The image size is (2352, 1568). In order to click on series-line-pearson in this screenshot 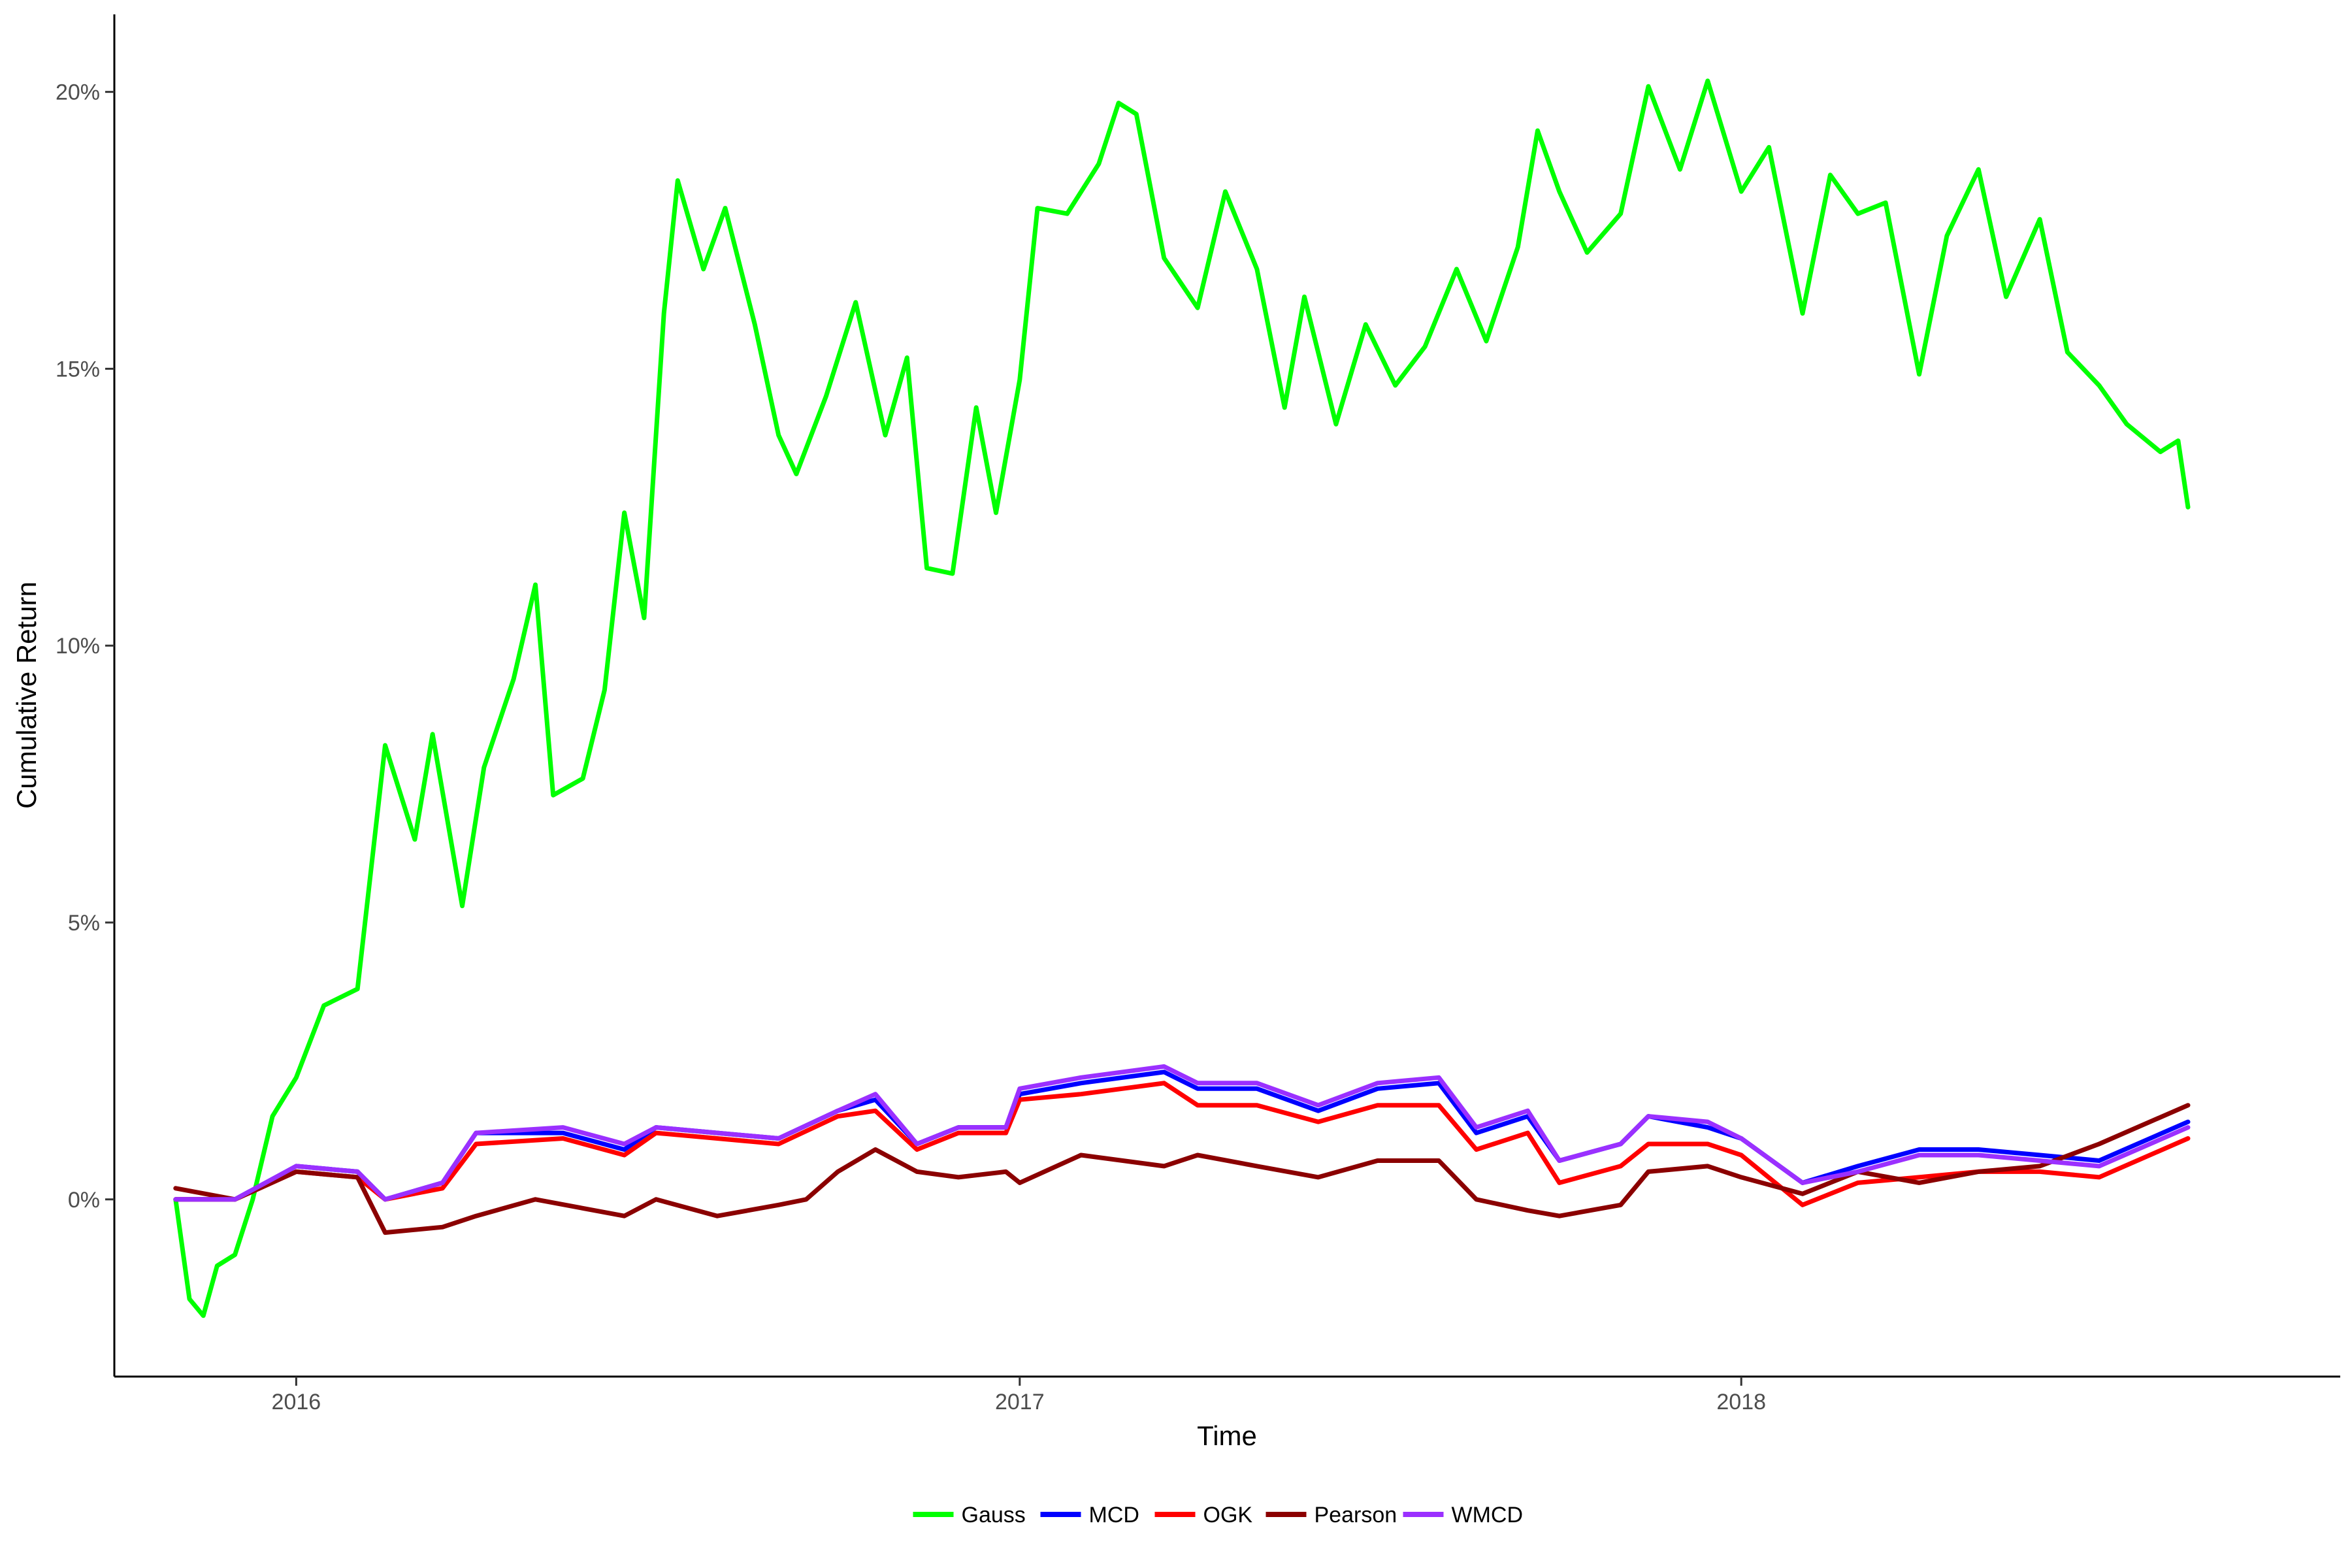, I will do `click(1182, 1169)`.